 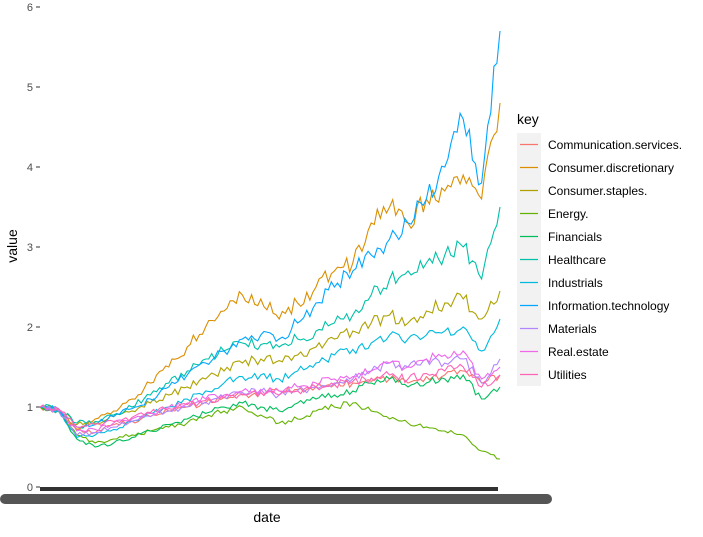 What do you see at coordinates (568, 214) in the screenshot?
I see `legend-label: Energy.` at bounding box center [568, 214].